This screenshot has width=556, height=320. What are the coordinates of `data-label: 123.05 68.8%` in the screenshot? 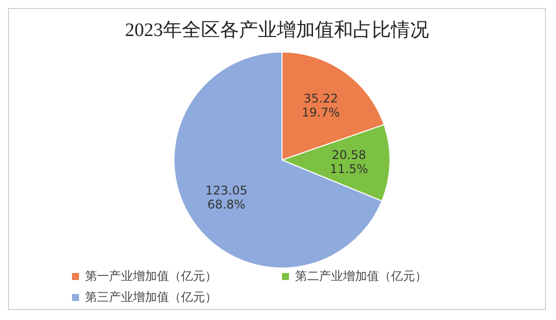 It's located at (226, 197).